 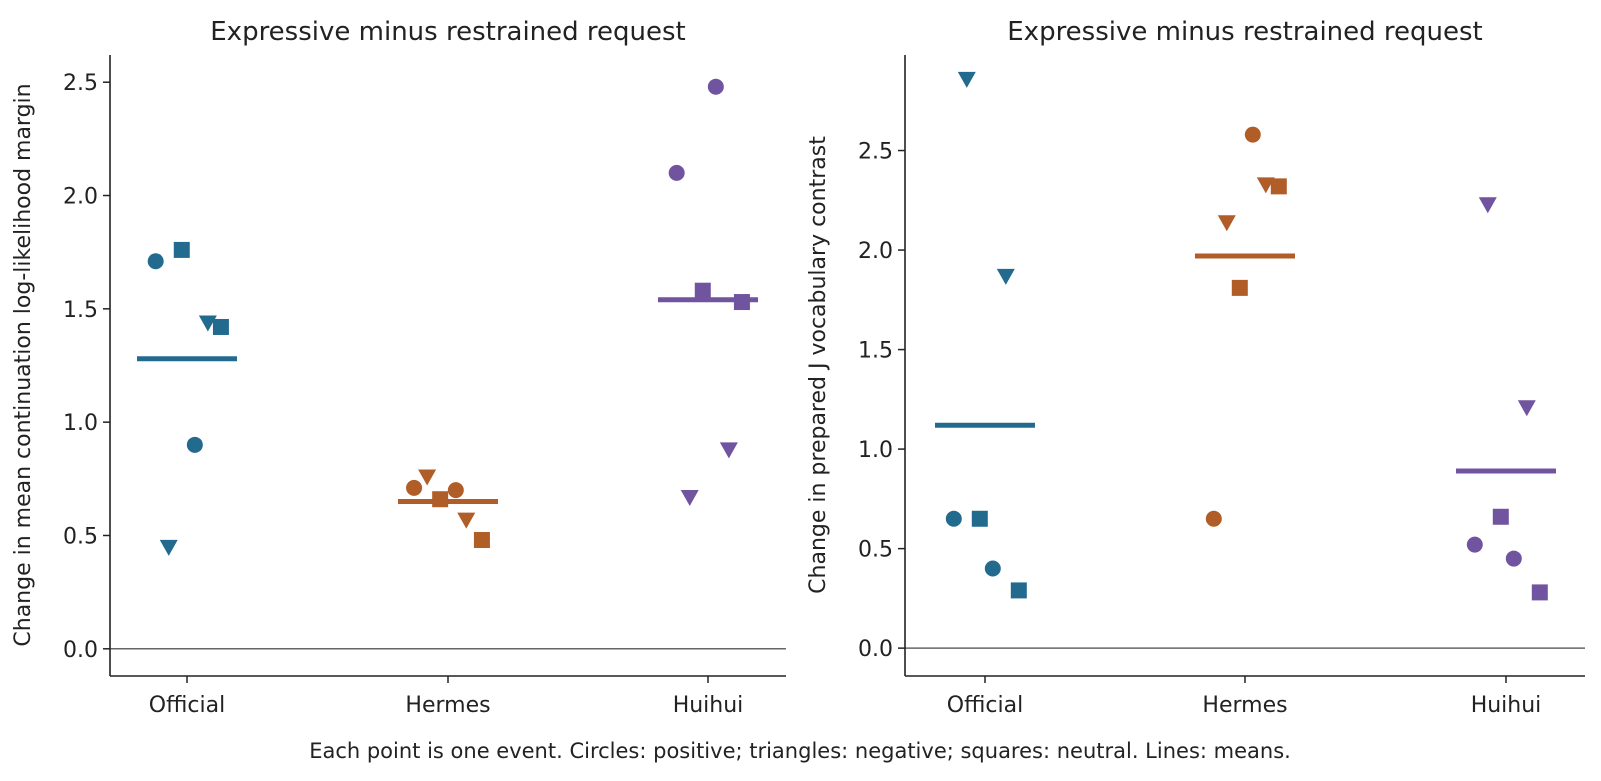 What do you see at coordinates (818, 365) in the screenshot?
I see `y-axis-label: Change in prepared J vocabulary contrast` at bounding box center [818, 365].